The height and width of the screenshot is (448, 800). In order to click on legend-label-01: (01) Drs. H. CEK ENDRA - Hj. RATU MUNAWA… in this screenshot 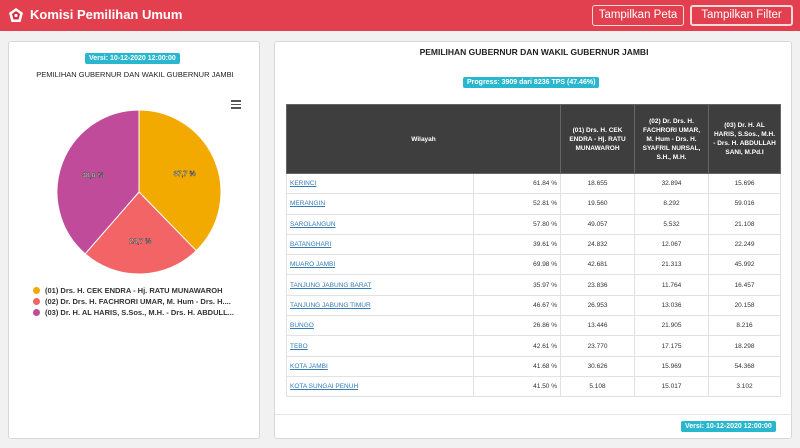, I will do `click(134, 290)`.